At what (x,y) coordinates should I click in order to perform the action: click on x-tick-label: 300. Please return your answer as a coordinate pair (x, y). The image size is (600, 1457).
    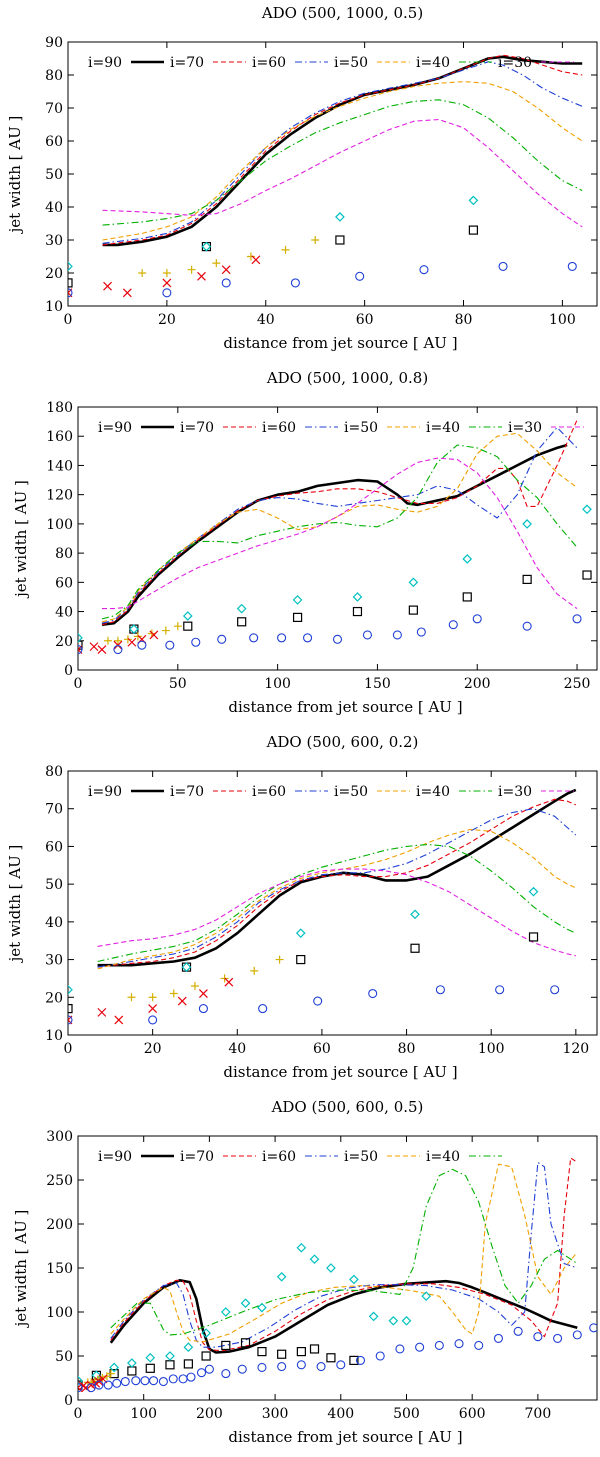
    Looking at the image, I should click on (275, 1414).